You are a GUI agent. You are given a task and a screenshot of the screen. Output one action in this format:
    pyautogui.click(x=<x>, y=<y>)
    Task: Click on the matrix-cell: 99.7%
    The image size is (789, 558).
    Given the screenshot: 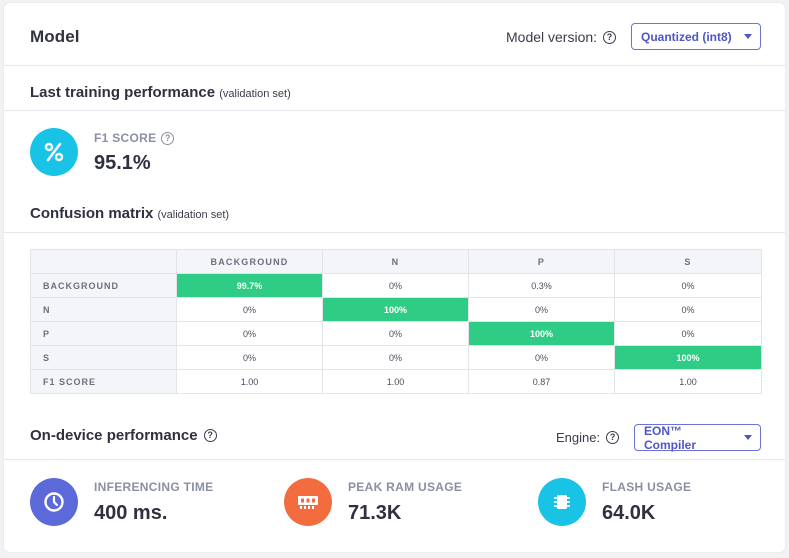 What is the action you would take?
    pyautogui.click(x=249, y=285)
    